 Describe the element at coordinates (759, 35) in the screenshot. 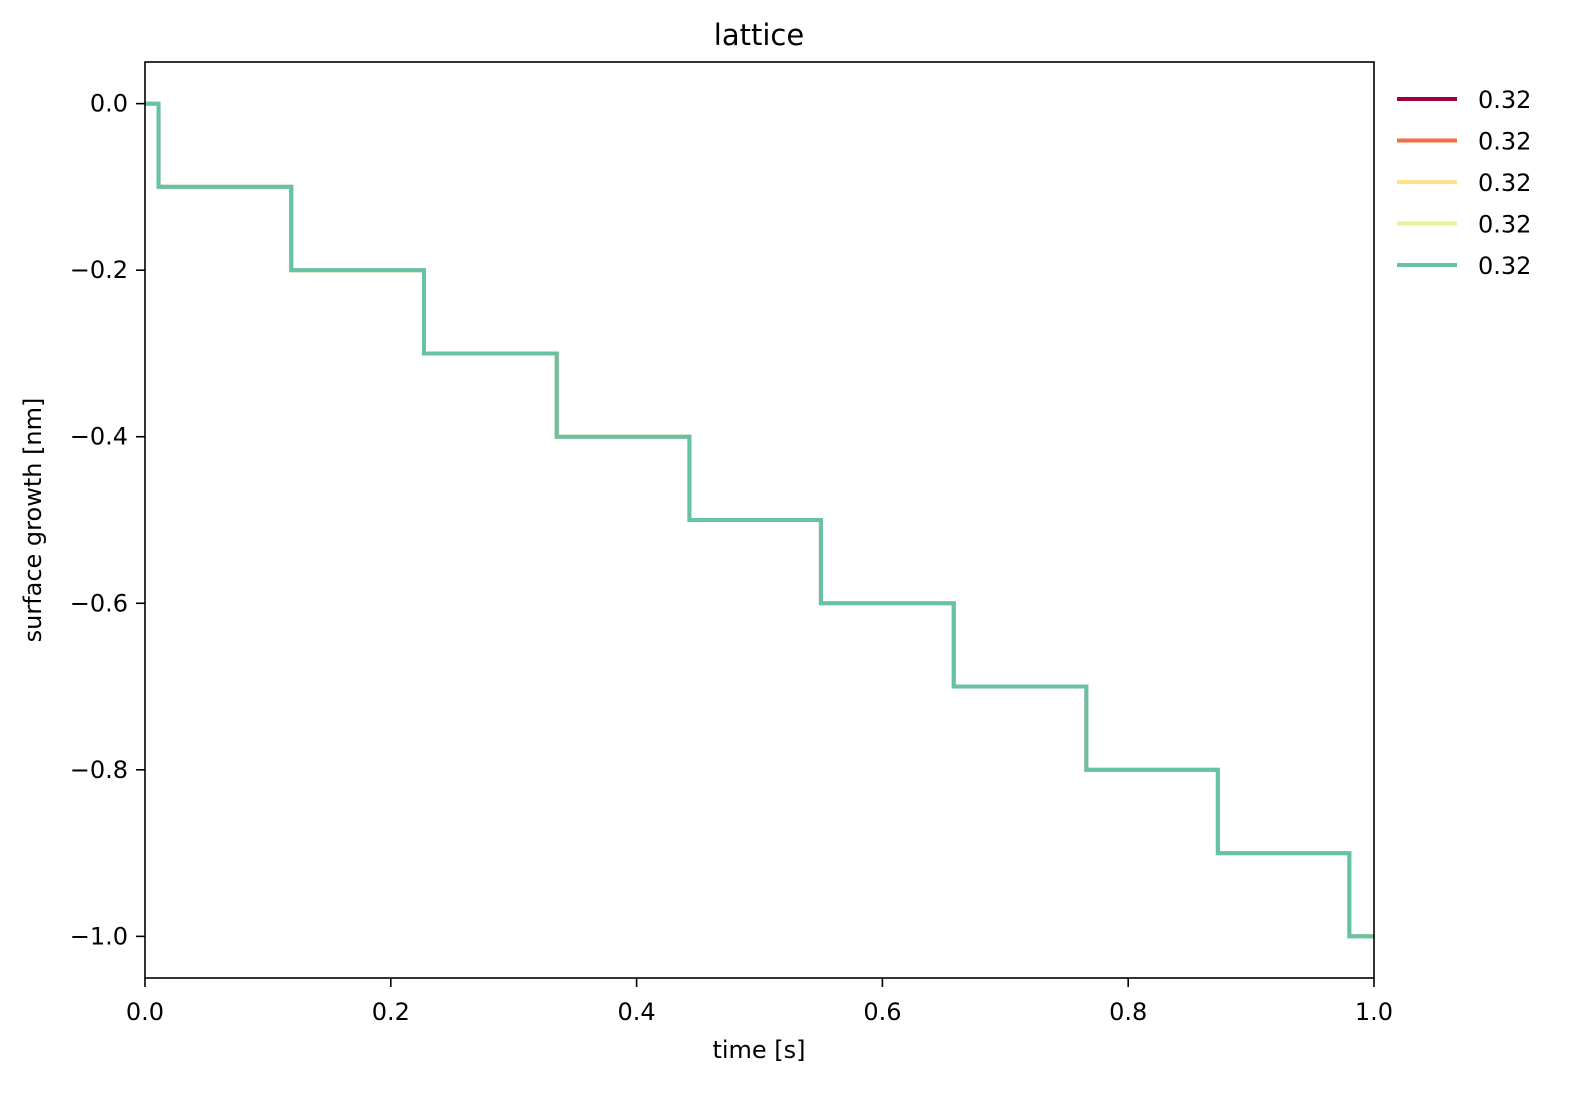

I see `chart-title: lattice` at that location.